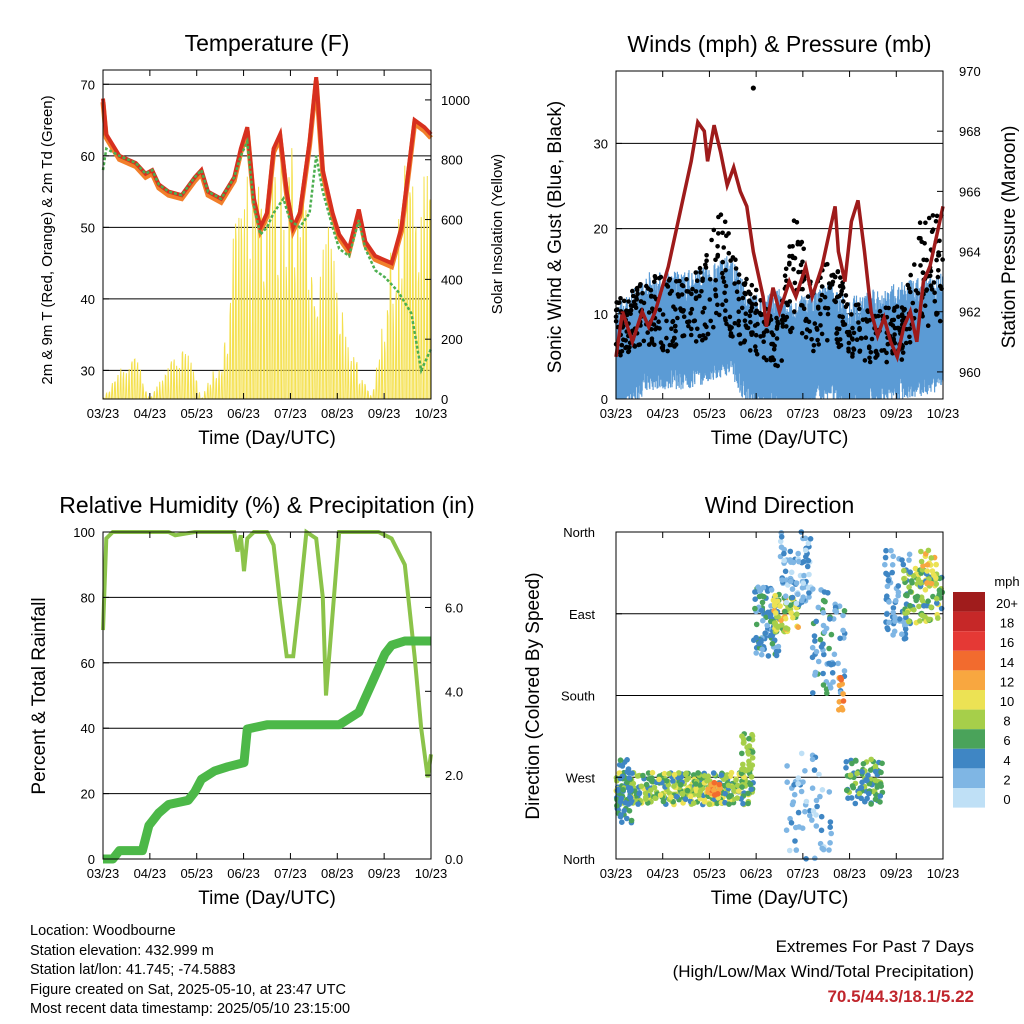 This screenshot has width=1024, height=1024. I want to click on solar-ytick-label: 400, so click(452, 279).